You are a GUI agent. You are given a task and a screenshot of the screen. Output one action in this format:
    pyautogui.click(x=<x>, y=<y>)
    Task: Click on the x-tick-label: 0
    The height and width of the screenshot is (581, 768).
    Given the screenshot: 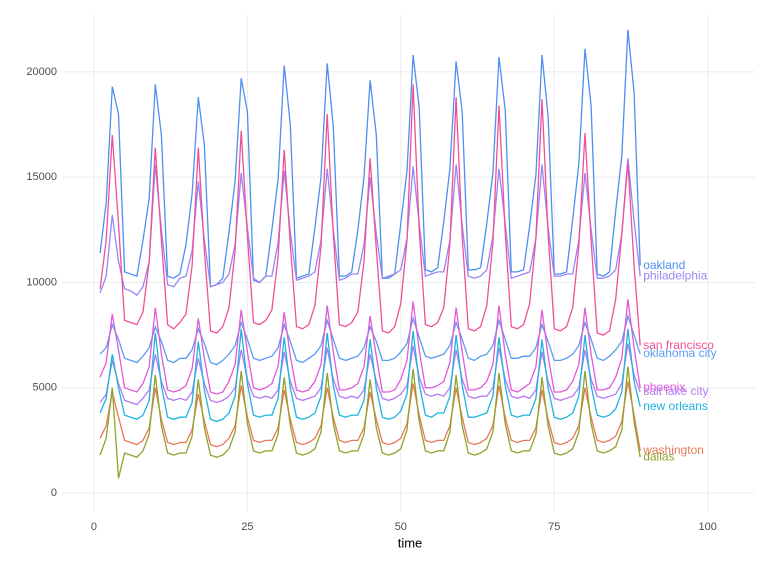 What is the action you would take?
    pyautogui.click(x=94, y=527)
    